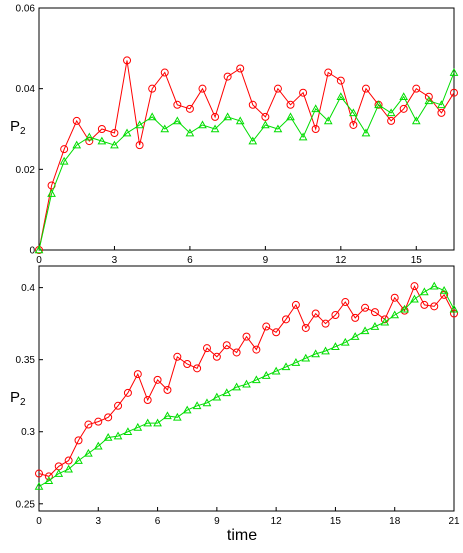 This screenshot has height=553, width=463. Describe the element at coordinates (18, 127) in the screenshot. I see `y-axis-label-top: P2` at that location.